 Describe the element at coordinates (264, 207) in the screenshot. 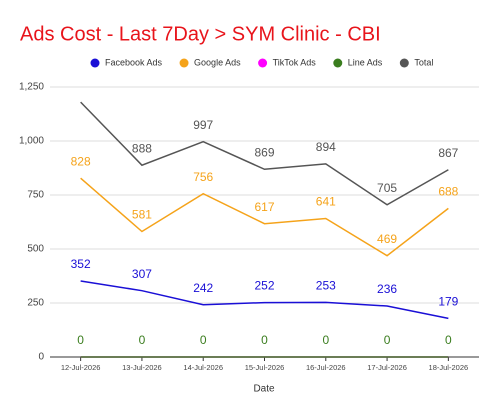

I see `data-label: 617` at that location.